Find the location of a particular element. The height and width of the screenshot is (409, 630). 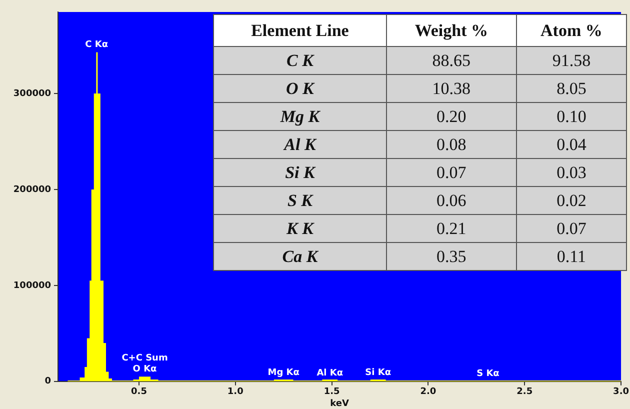

category-label: S K is located at coordinates (300, 200).